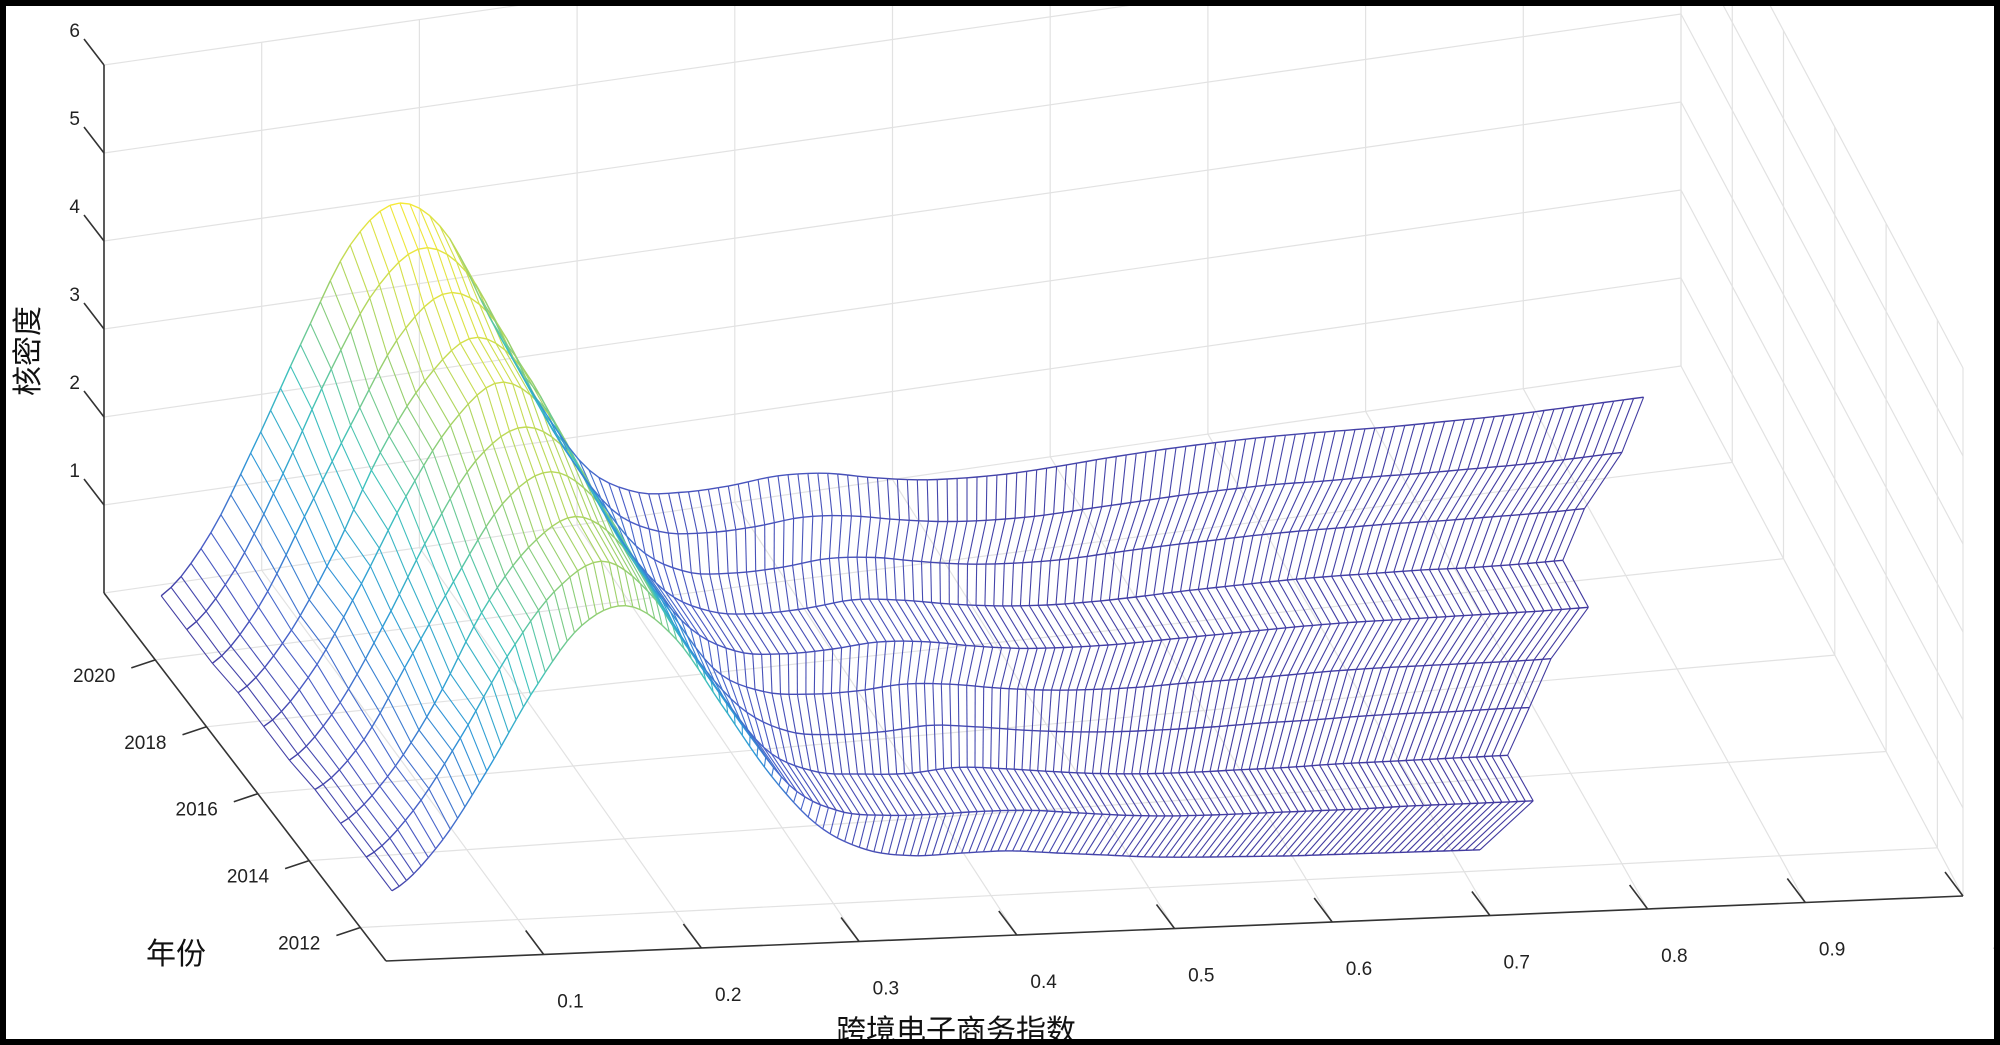  What do you see at coordinates (28, 351) in the screenshot?
I see `z-axis-title: 核密度` at bounding box center [28, 351].